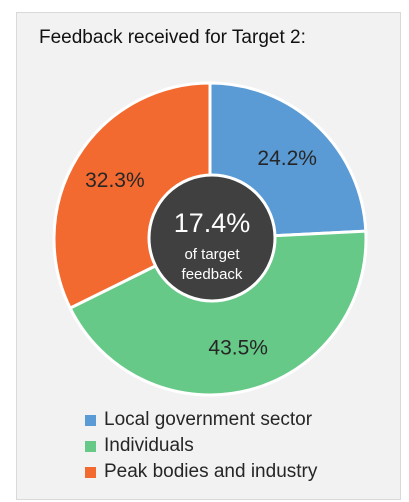  What do you see at coordinates (287, 158) in the screenshot?
I see `slice-label-local-government: 24.2%` at bounding box center [287, 158].